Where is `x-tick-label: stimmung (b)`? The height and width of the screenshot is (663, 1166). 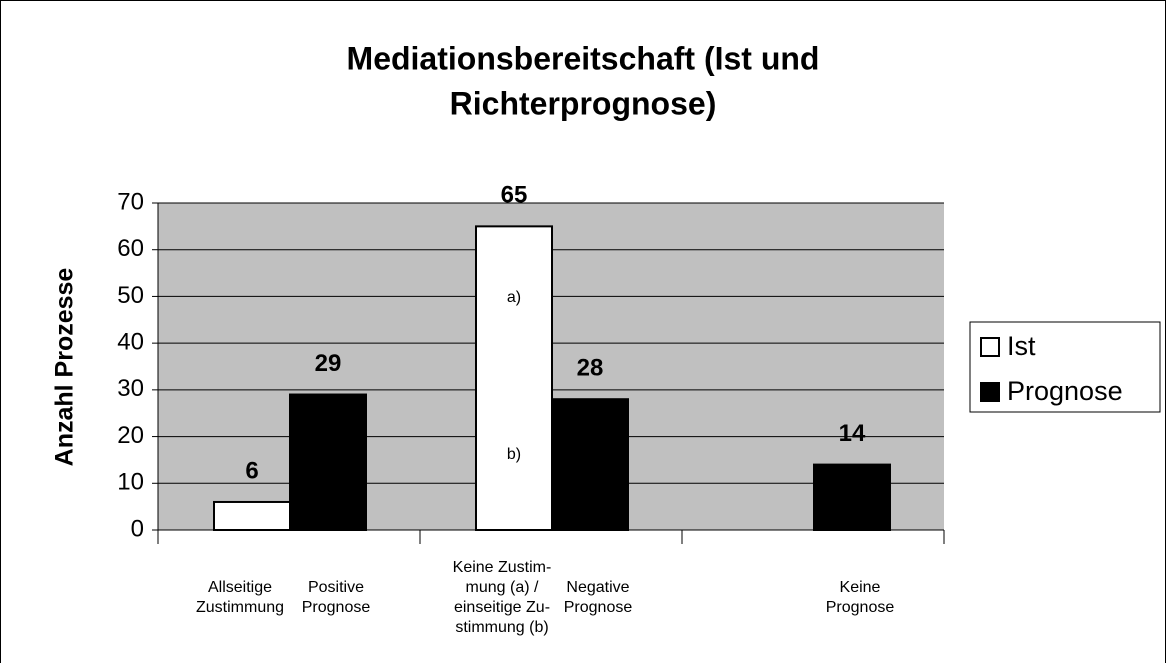
x-tick-label: stimmung (b) is located at coordinates (501, 627).